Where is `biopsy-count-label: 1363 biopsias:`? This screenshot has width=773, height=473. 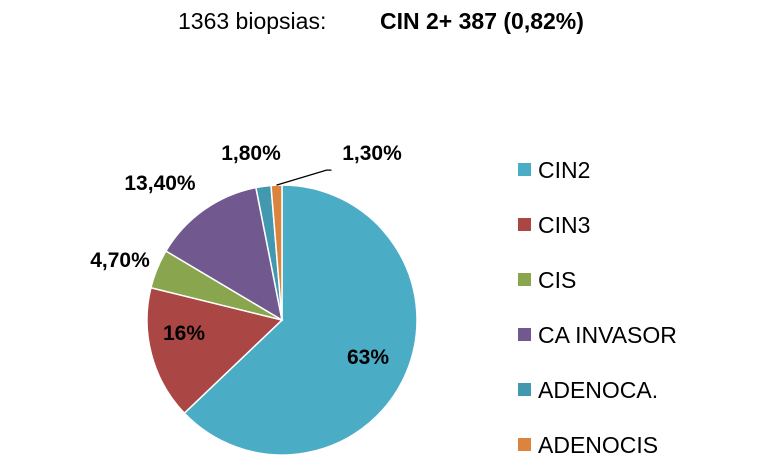
biopsy-count-label: 1363 biopsias: is located at coordinates (252, 21).